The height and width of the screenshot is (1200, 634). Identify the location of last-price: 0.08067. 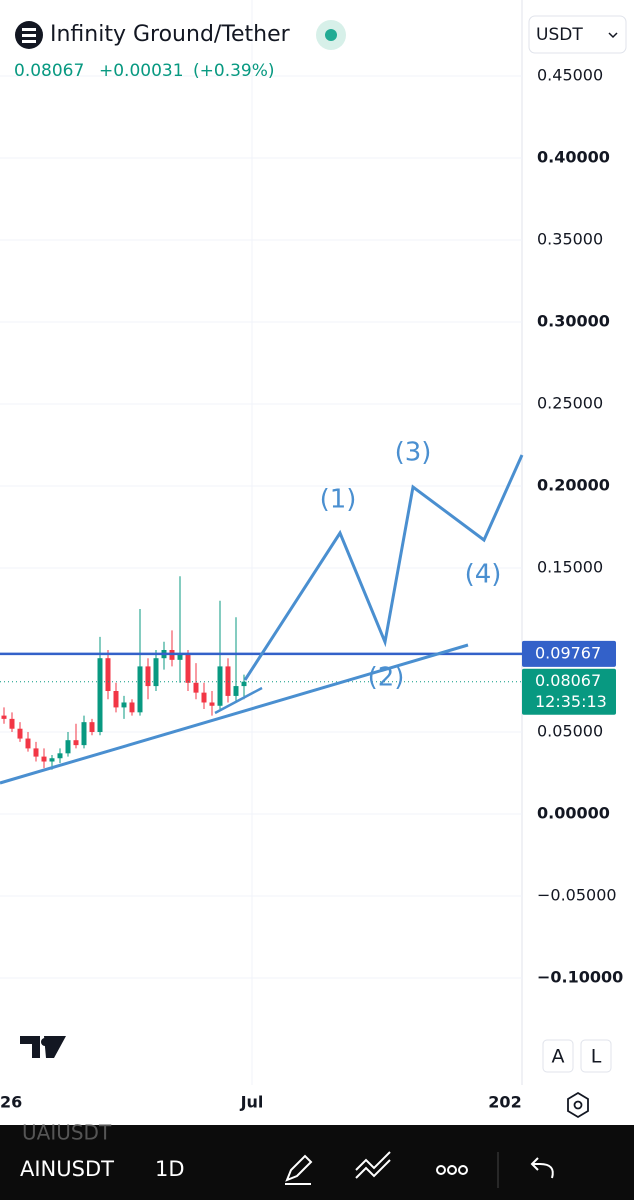
(49, 71).